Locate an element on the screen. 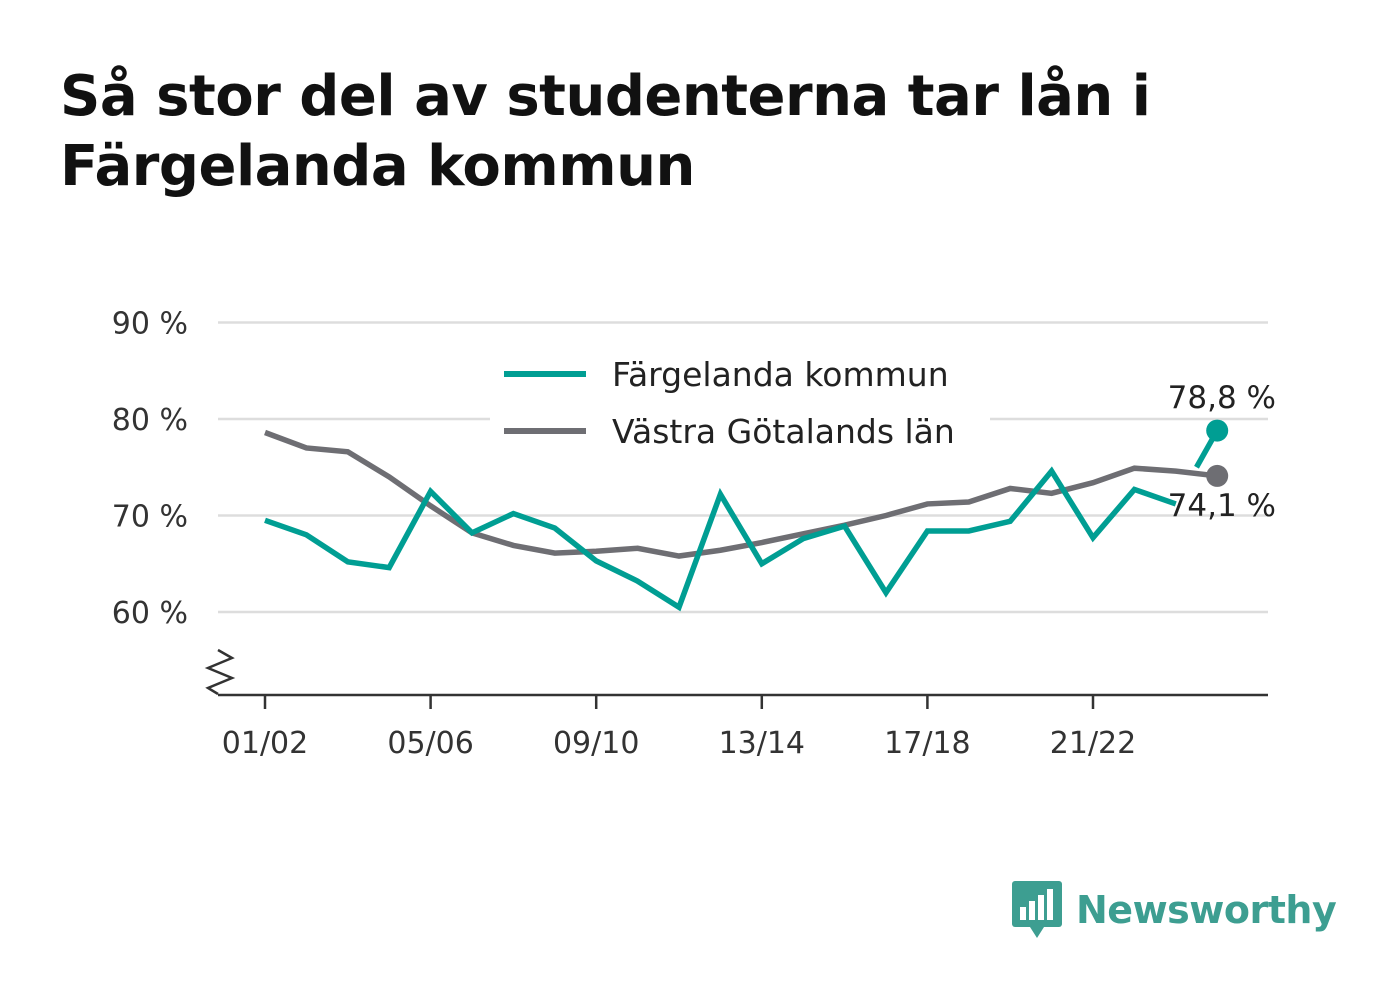  y-tick-label: 60 % is located at coordinates (150, 613).